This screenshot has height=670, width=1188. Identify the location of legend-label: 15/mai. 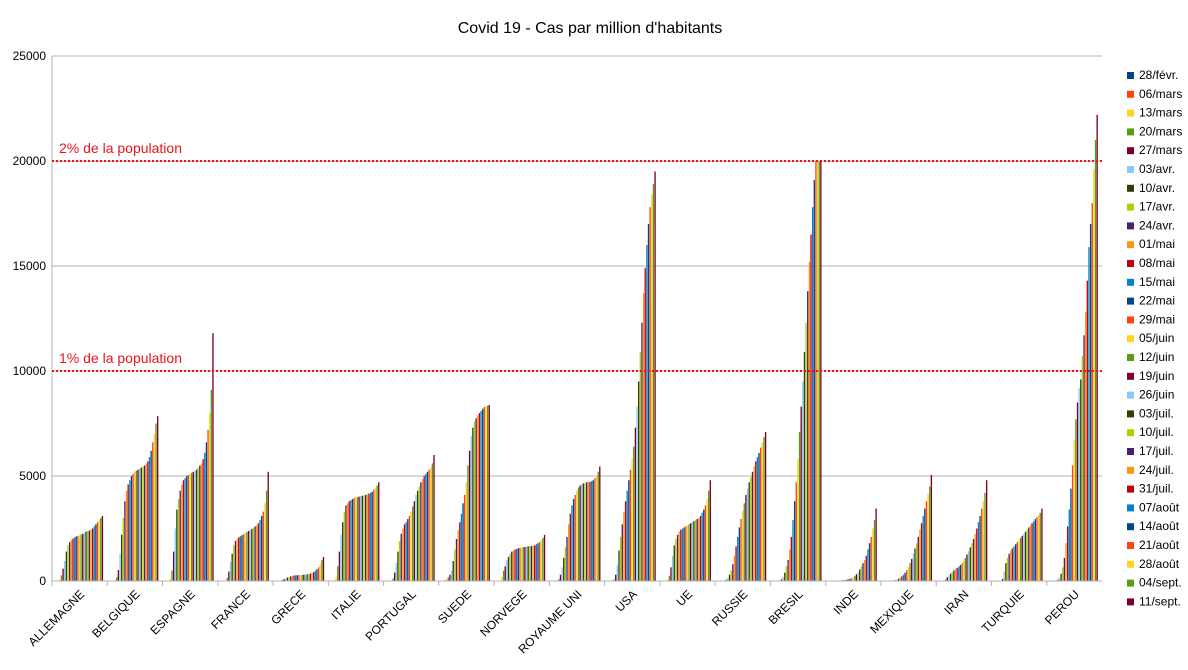
(1157, 282).